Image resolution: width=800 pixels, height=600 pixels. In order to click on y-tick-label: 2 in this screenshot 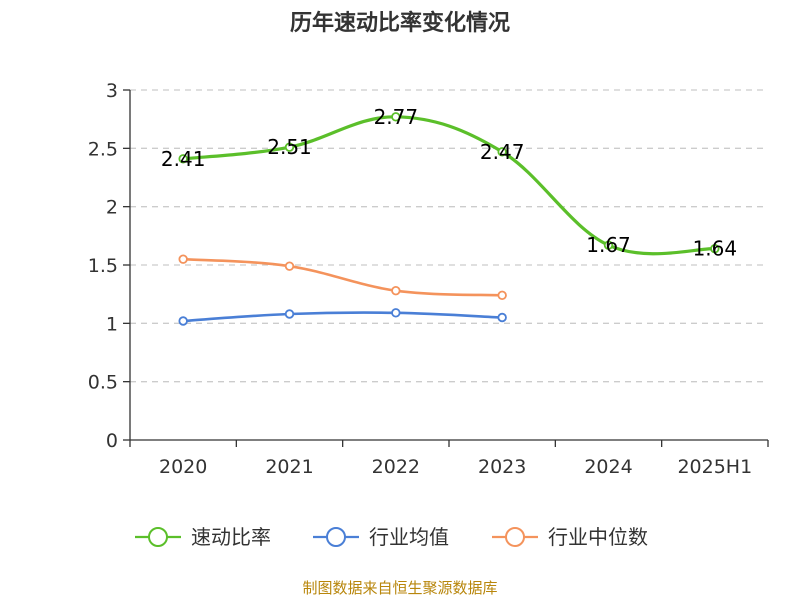, I will do `click(112, 208)`.